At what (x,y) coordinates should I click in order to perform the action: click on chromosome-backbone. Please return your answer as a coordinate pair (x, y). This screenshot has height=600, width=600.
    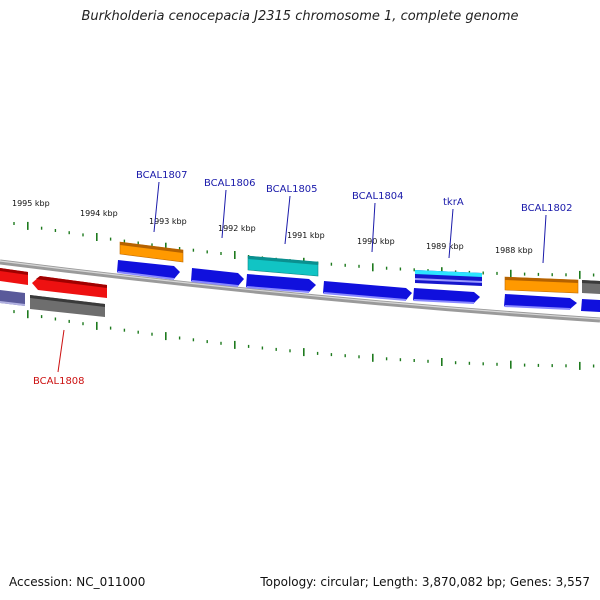
    Looking at the image, I should click on (300, 291).